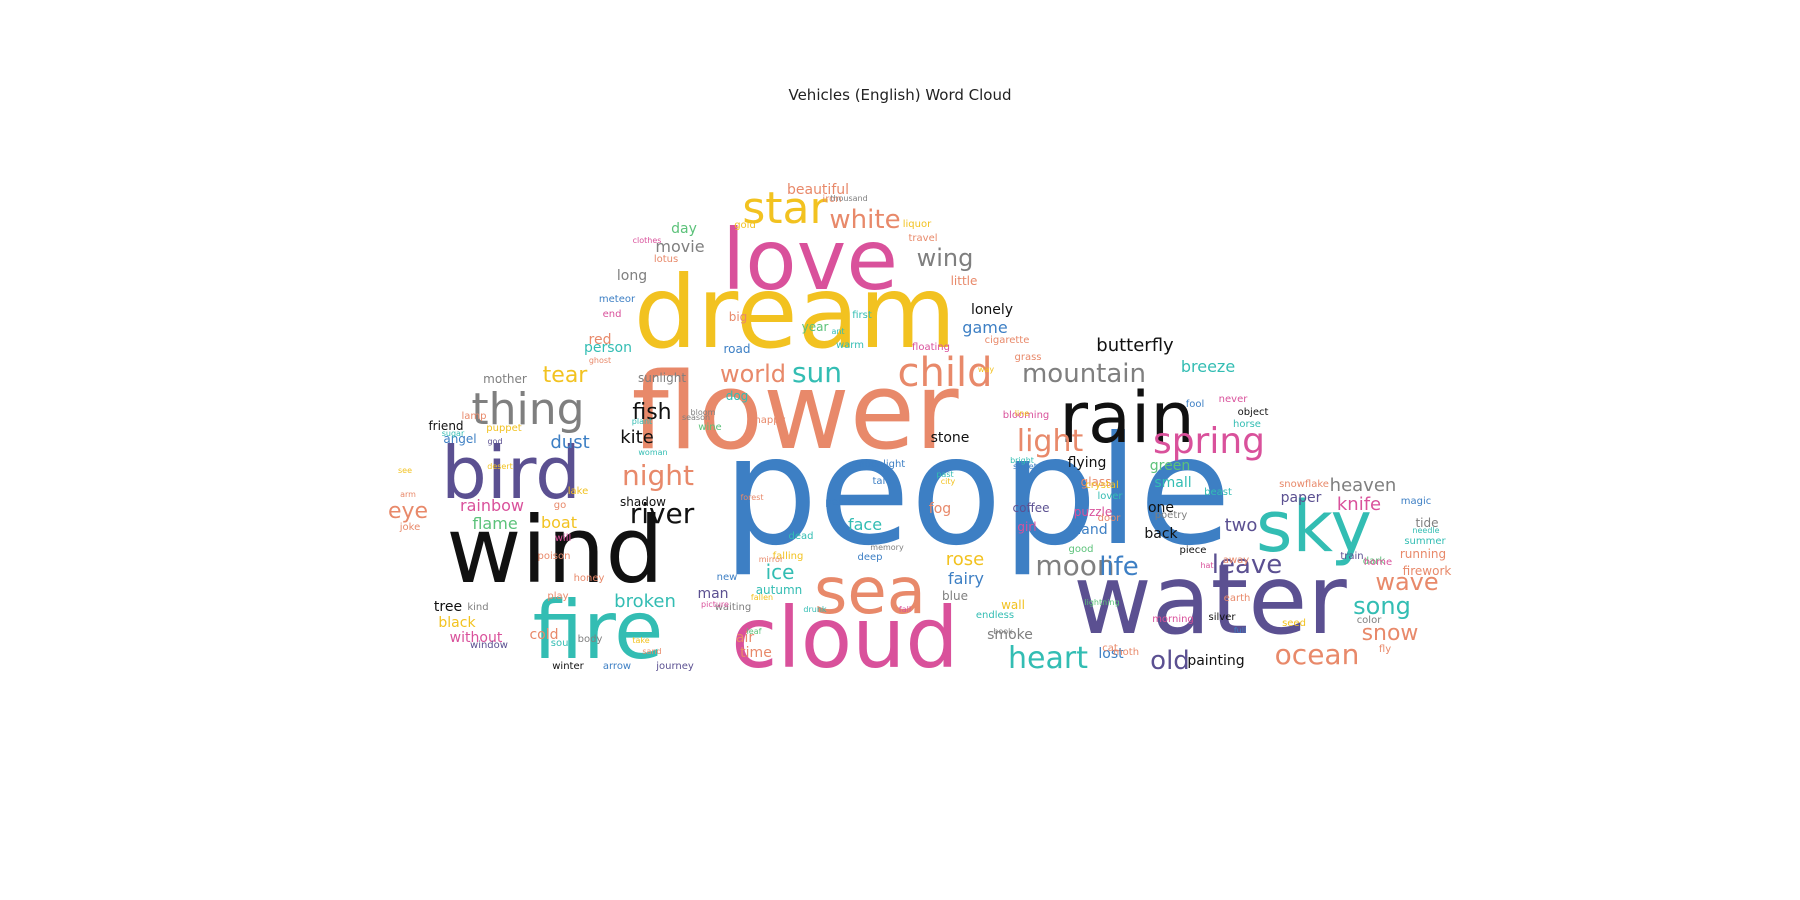 This screenshot has width=1800, height=900. I want to click on word-moth: moth, so click(1126, 652).